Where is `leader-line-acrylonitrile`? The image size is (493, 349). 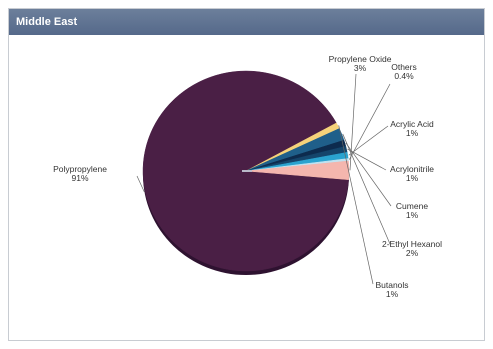 leader-line-acrylonitrile is located at coordinates (367, 159).